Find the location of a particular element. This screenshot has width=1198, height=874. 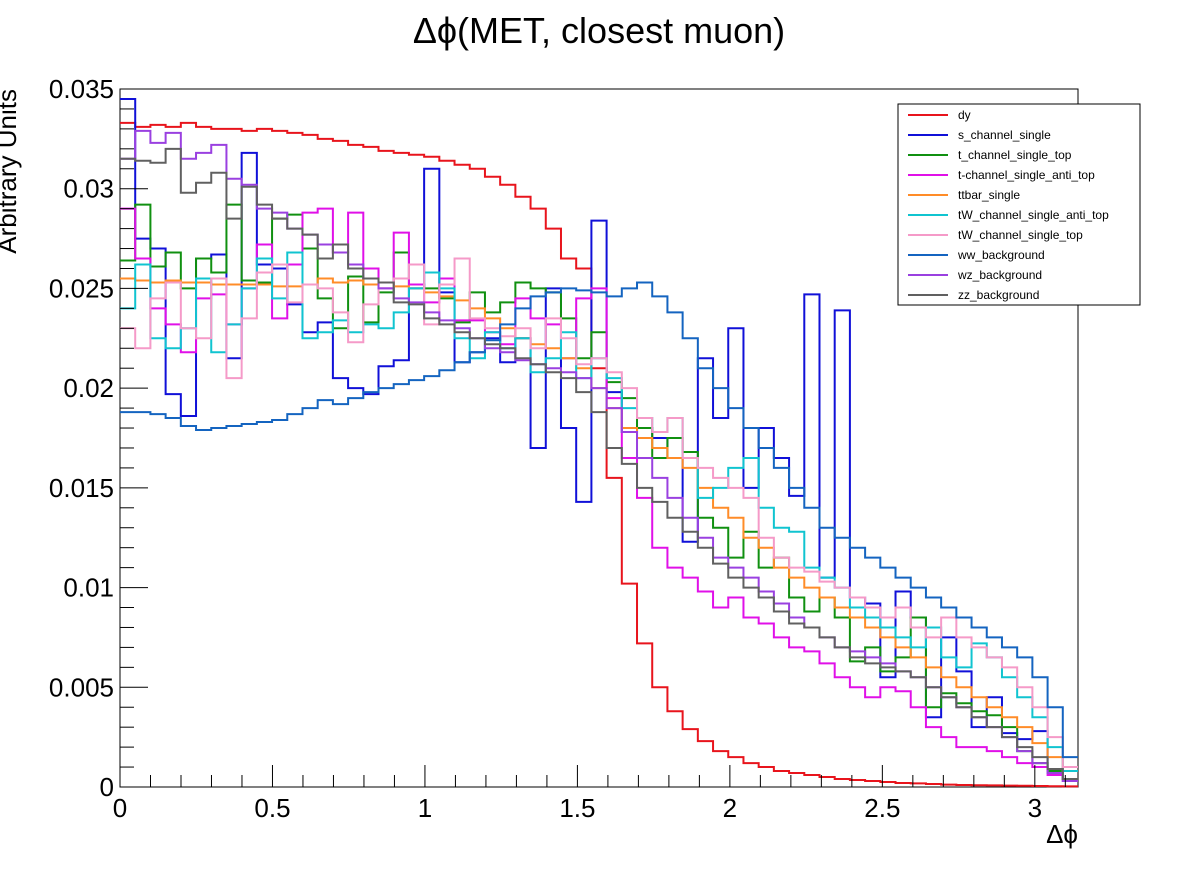

legend-label-6: tW_channel_single_top is located at coordinates (1020, 235).